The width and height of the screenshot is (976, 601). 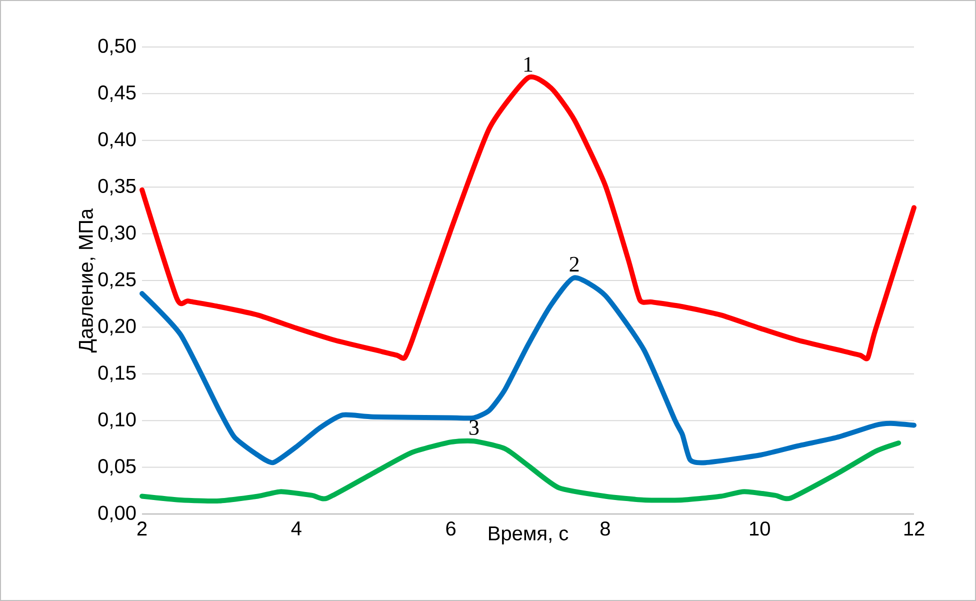 What do you see at coordinates (117, 140) in the screenshot?
I see `y-tick-label: 0,40` at bounding box center [117, 140].